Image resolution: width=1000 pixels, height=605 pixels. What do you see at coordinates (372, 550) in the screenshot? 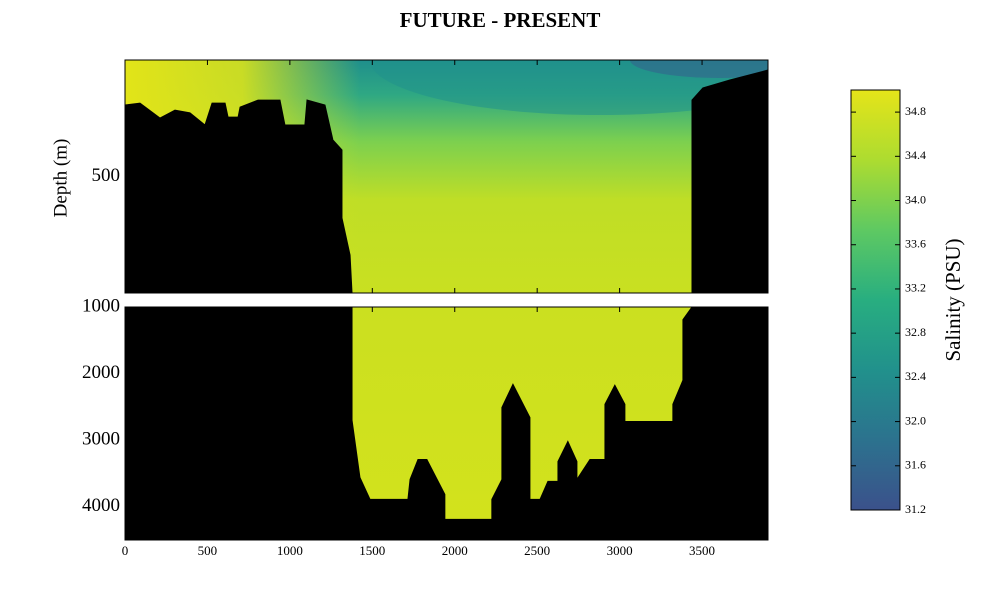
I see `x-tick-label: 1500` at bounding box center [372, 550].